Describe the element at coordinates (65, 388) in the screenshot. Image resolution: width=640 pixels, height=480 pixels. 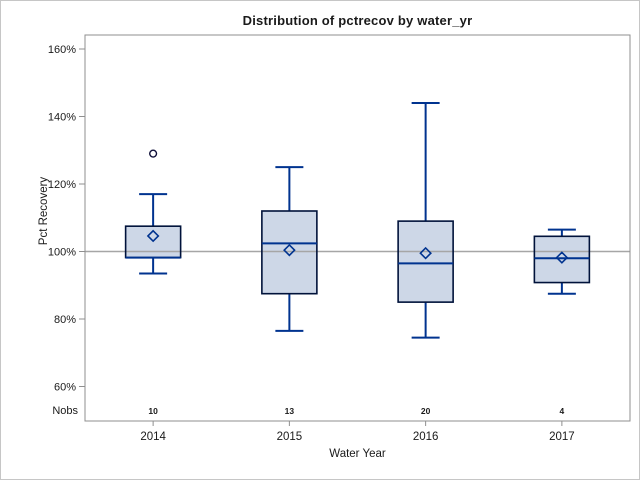
I see `y-tick-label: 60%` at that location.